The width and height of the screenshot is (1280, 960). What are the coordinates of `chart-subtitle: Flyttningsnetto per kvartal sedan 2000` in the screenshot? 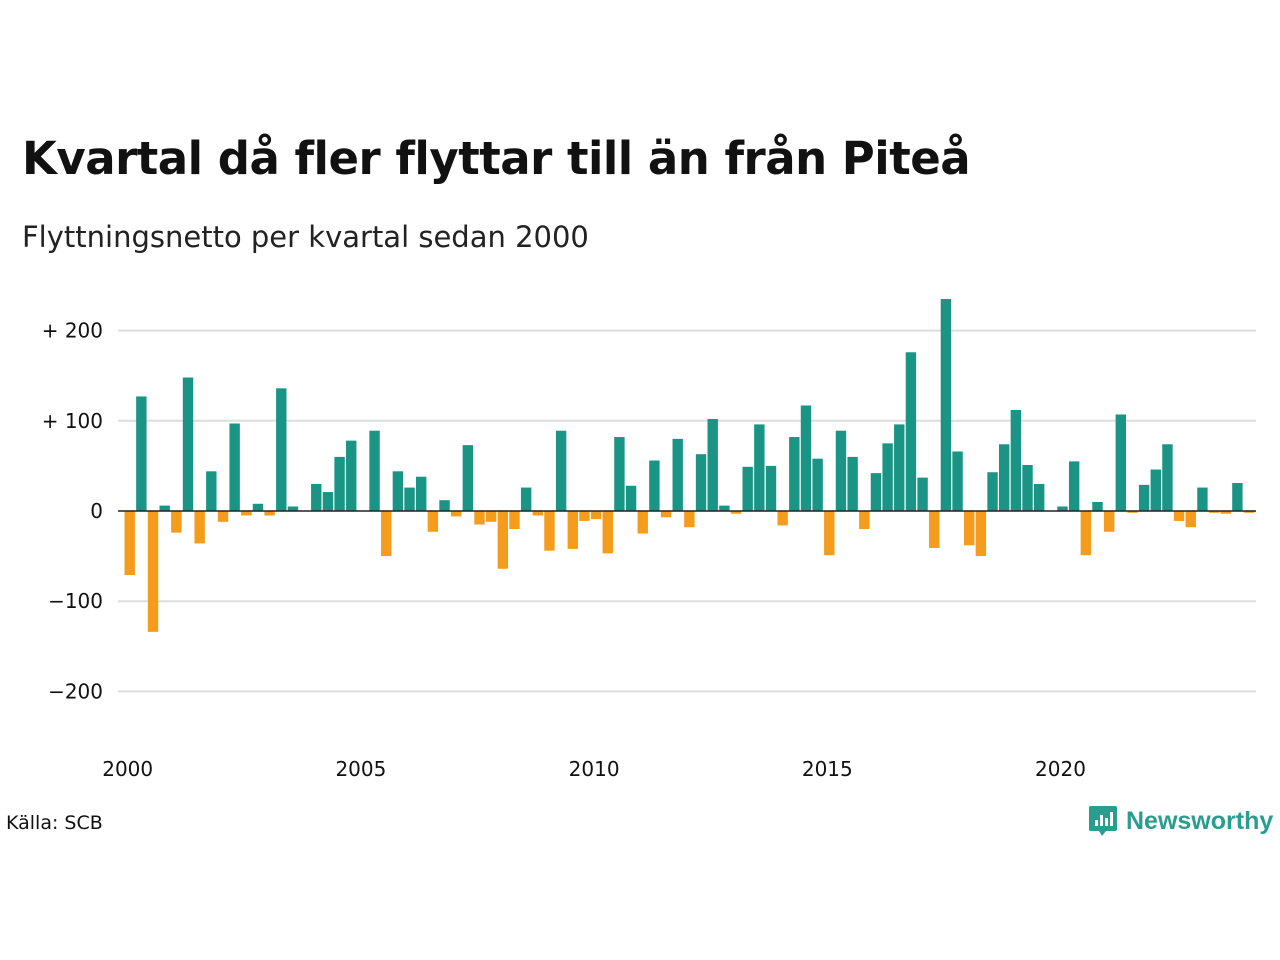 It's located at (305, 237).